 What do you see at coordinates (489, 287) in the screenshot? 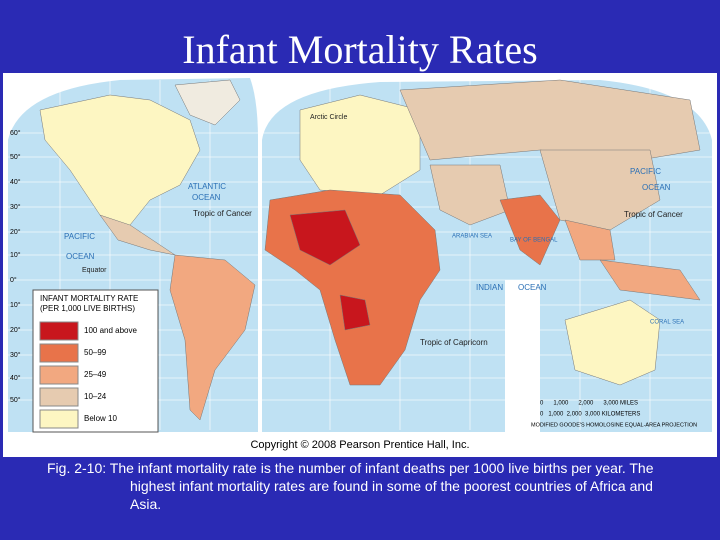
I see `map-label: INDIAN` at bounding box center [489, 287].